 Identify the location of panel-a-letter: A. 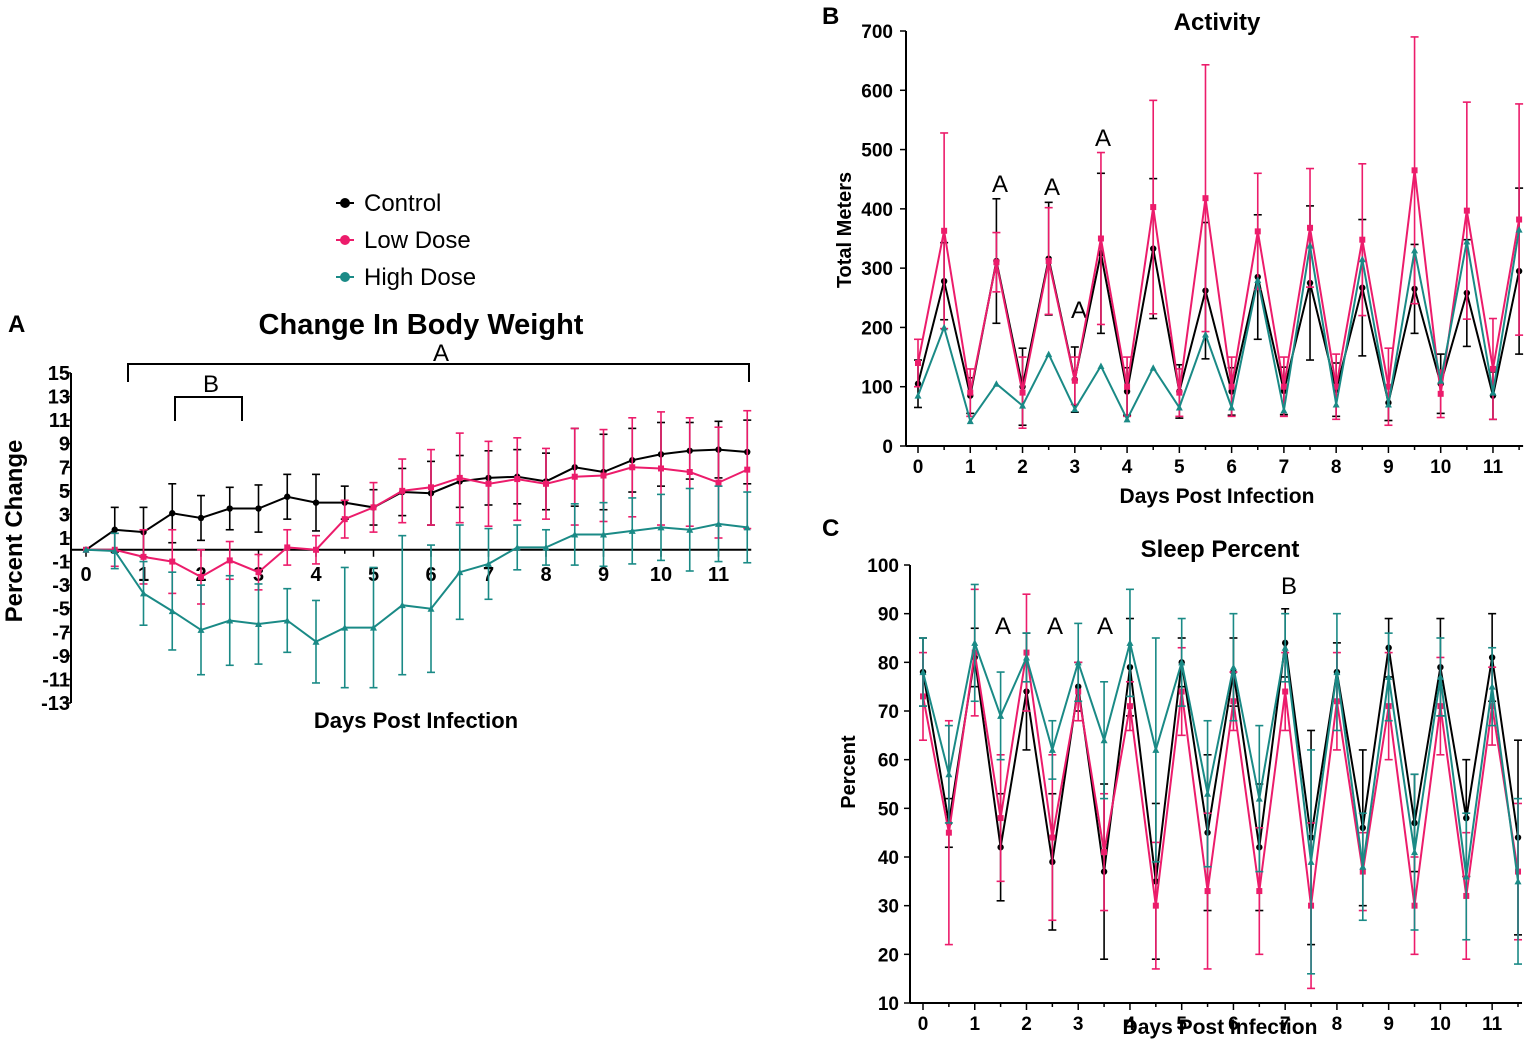
(16, 324).